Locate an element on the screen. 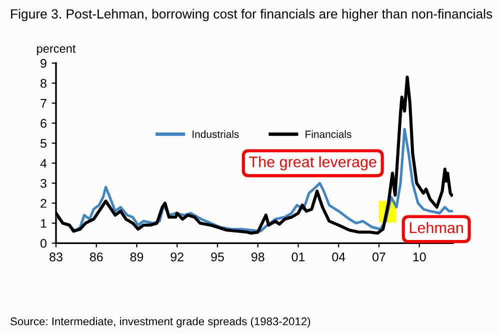 This screenshot has height=334, width=500. y-tick-label: 2 is located at coordinates (43, 203).